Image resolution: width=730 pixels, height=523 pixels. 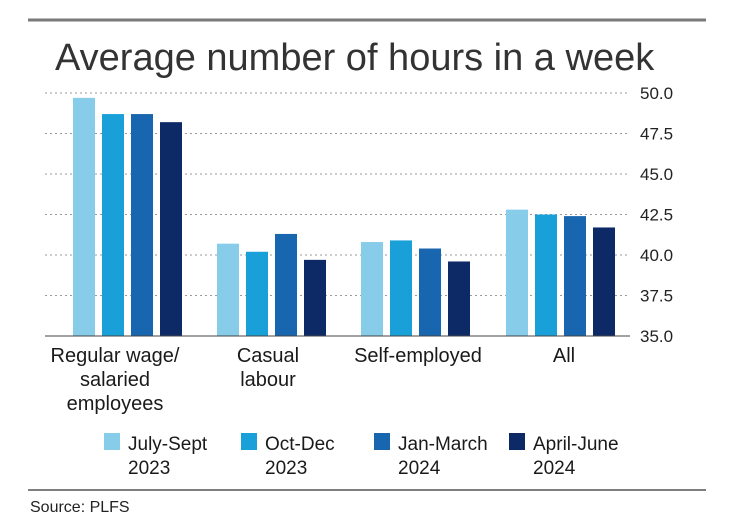 I want to click on legend-label-line: Oct-Dec, so click(x=300, y=444).